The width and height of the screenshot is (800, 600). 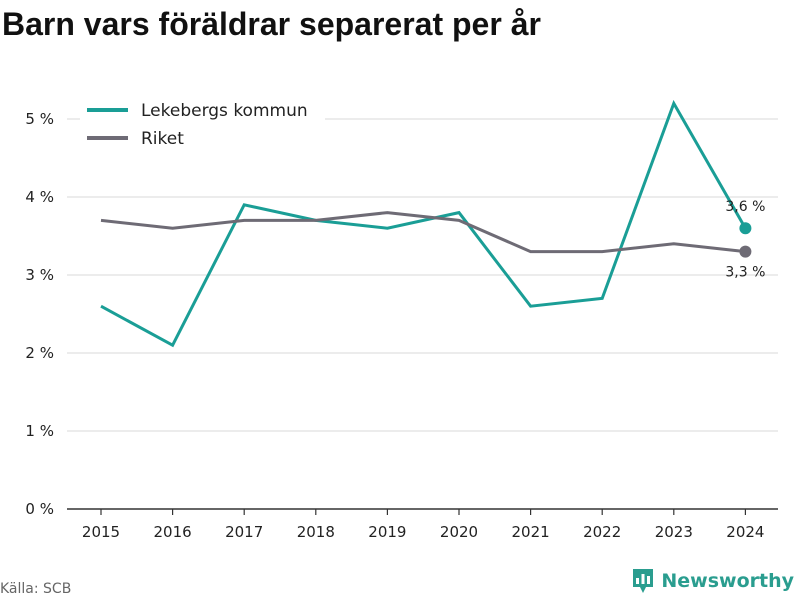 What do you see at coordinates (387, 532) in the screenshot?
I see `x-tick-label: 2019` at bounding box center [387, 532].